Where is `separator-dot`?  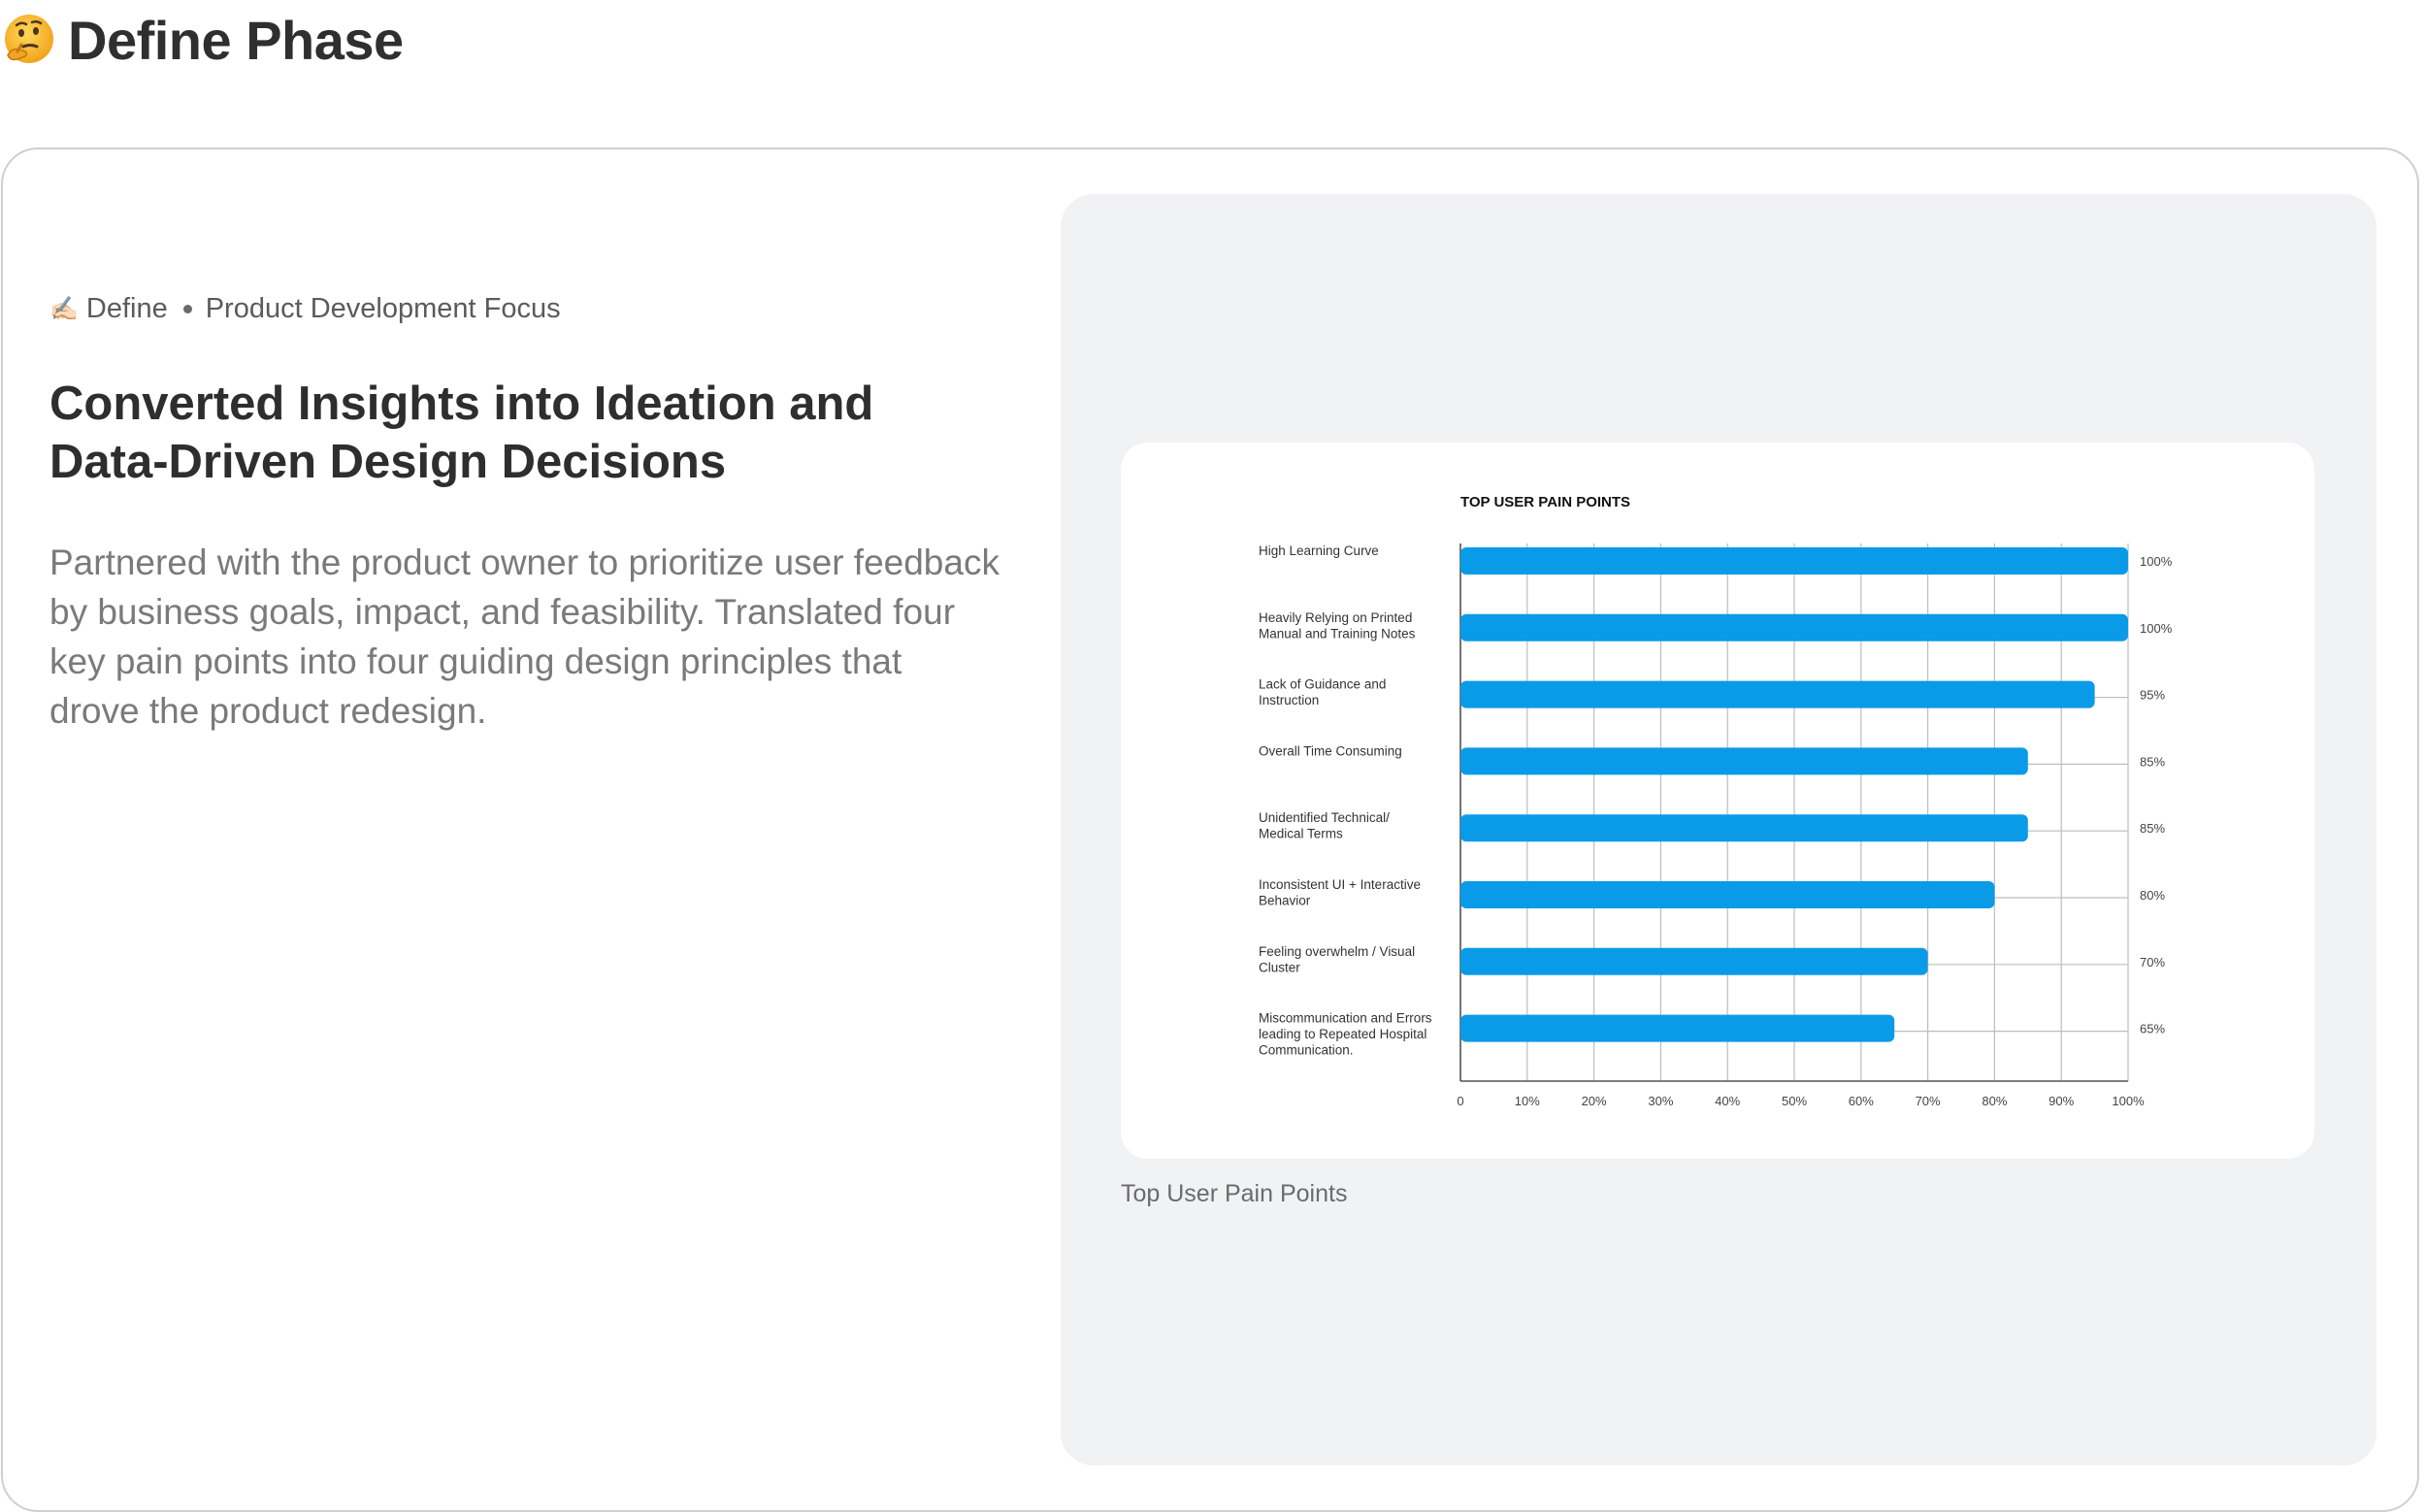 separator-dot is located at coordinates (187, 309).